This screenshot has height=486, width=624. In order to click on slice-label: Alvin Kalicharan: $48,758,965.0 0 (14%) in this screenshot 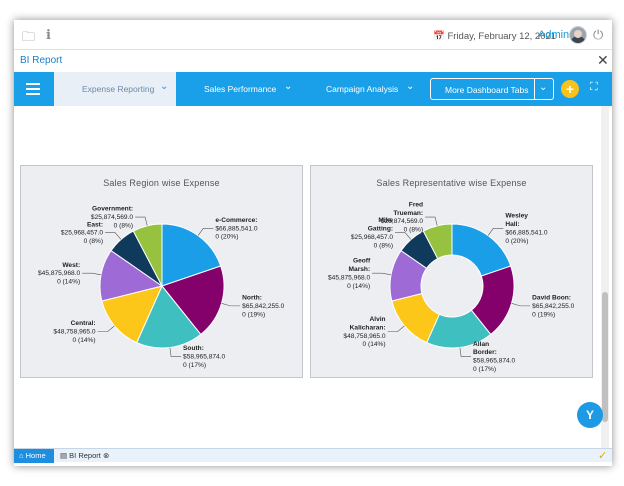, I will do `click(364, 332)`.